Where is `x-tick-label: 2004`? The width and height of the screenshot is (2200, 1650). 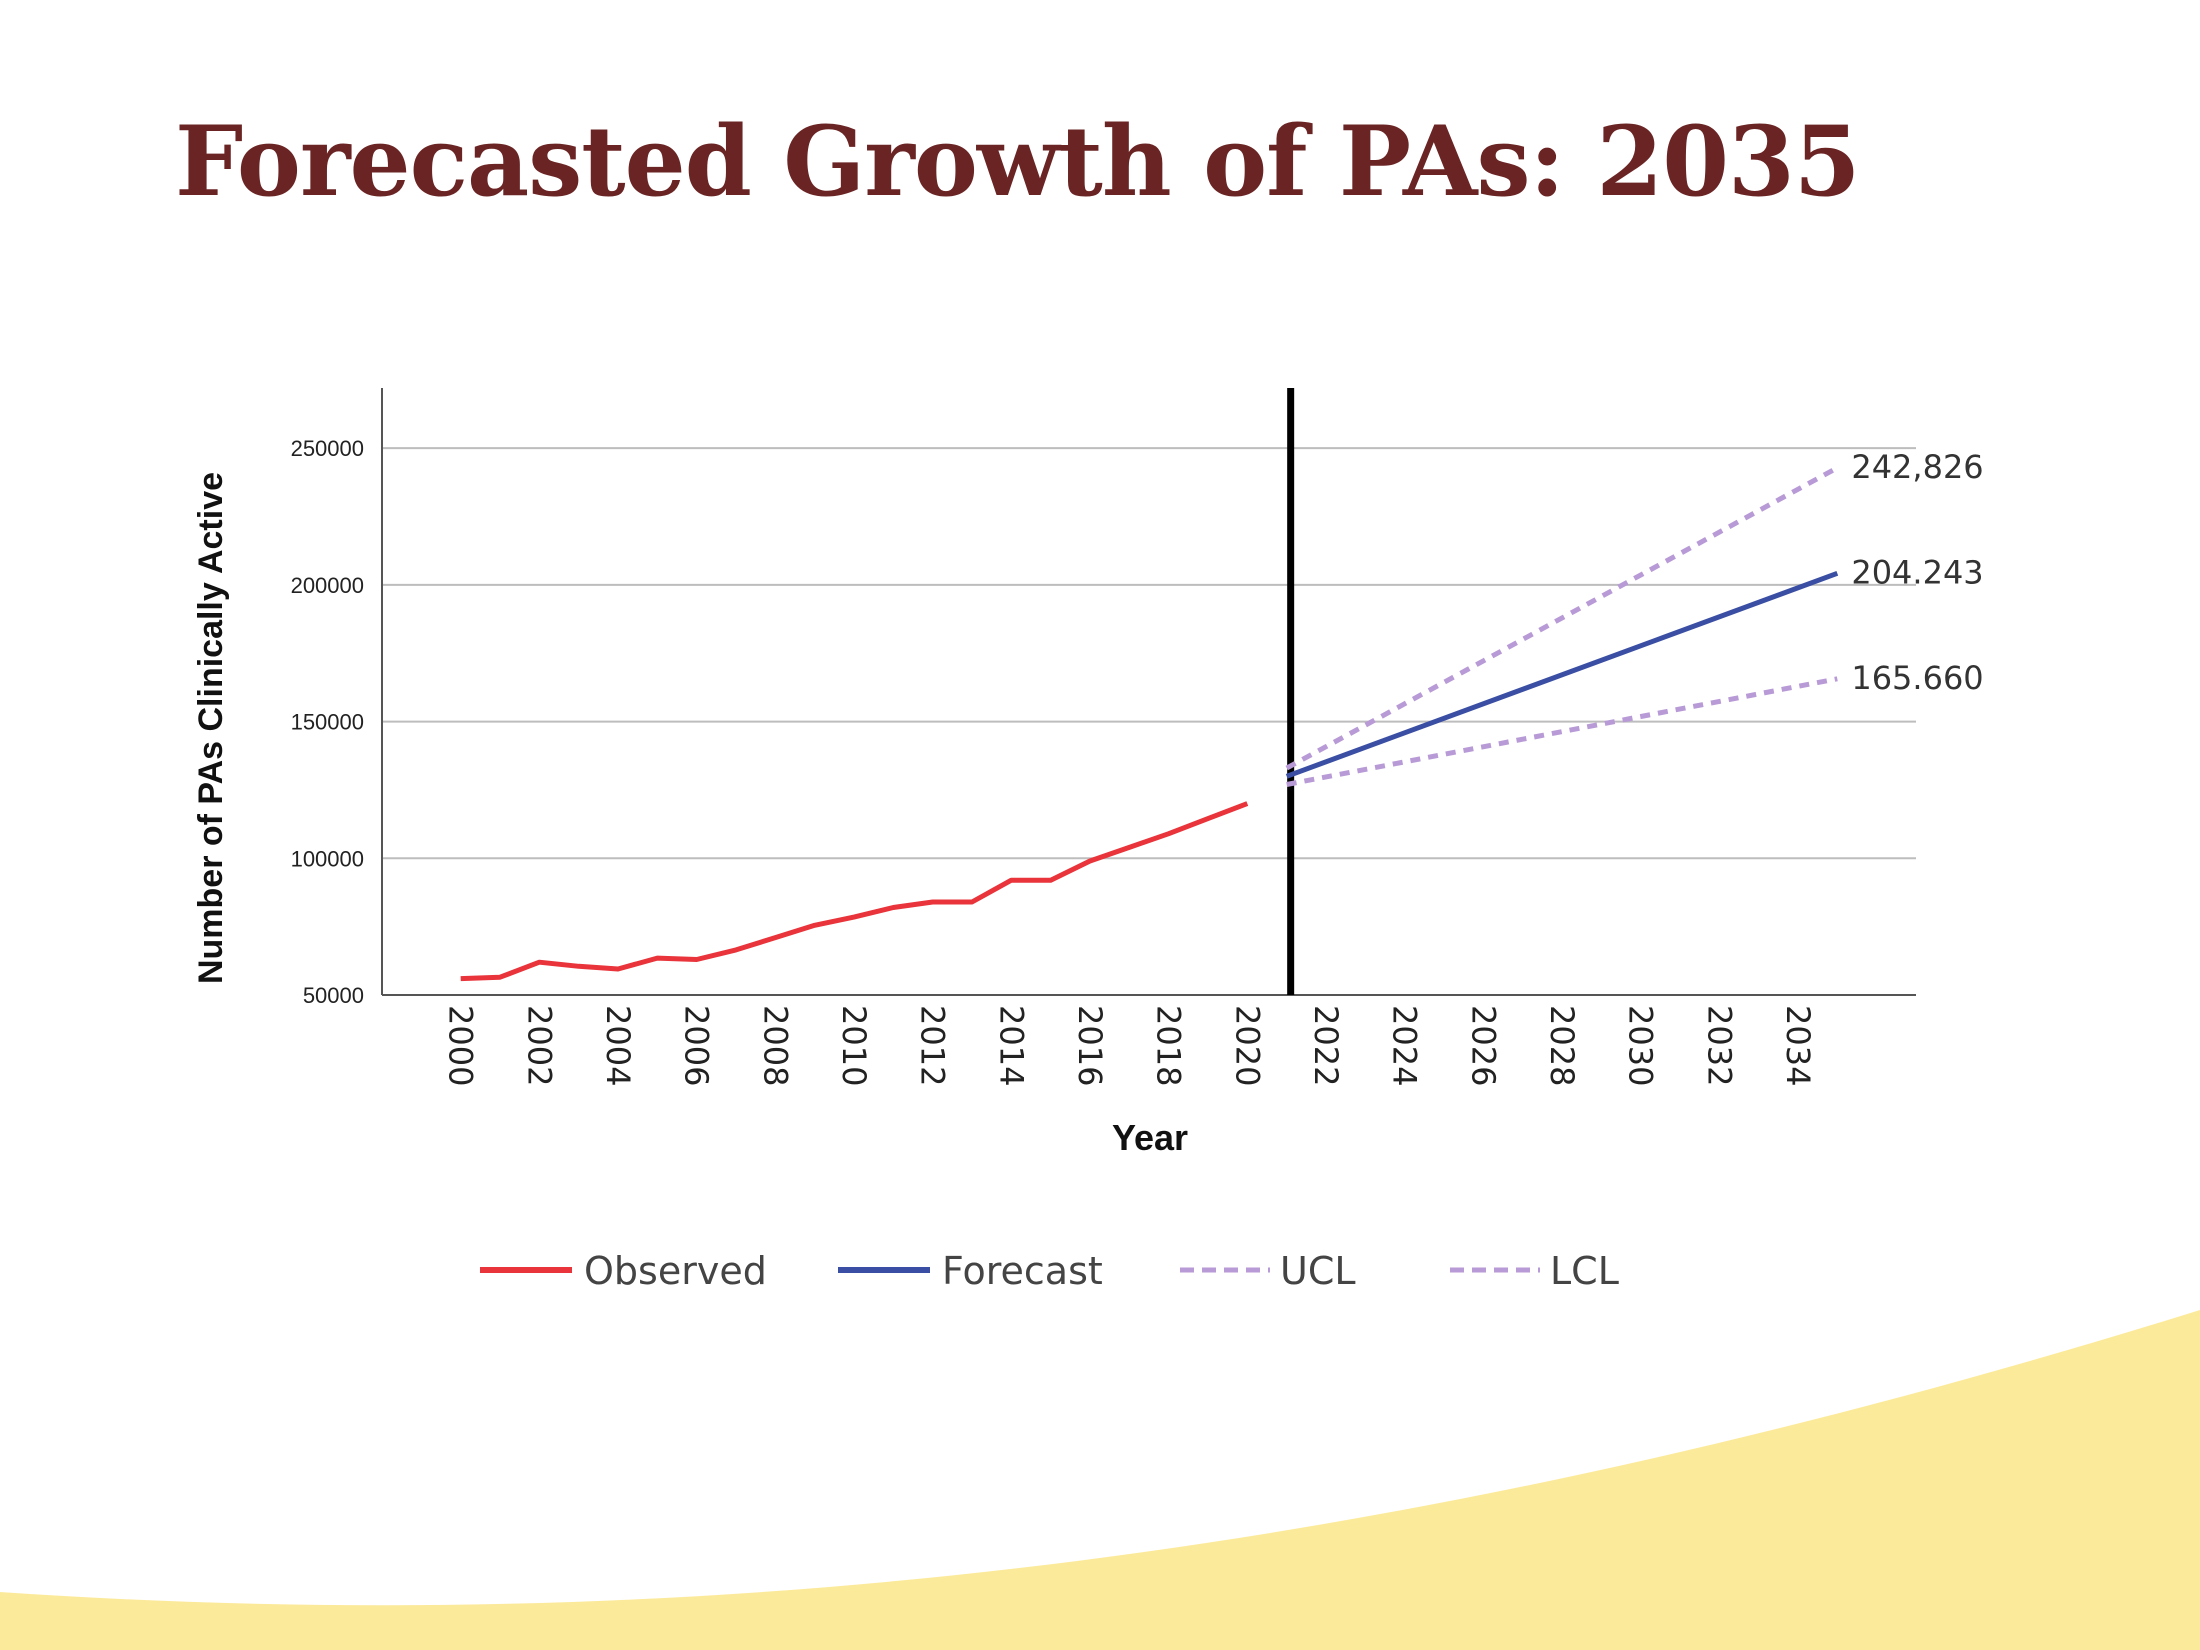 x-tick-label: 2004 is located at coordinates (618, 1045).